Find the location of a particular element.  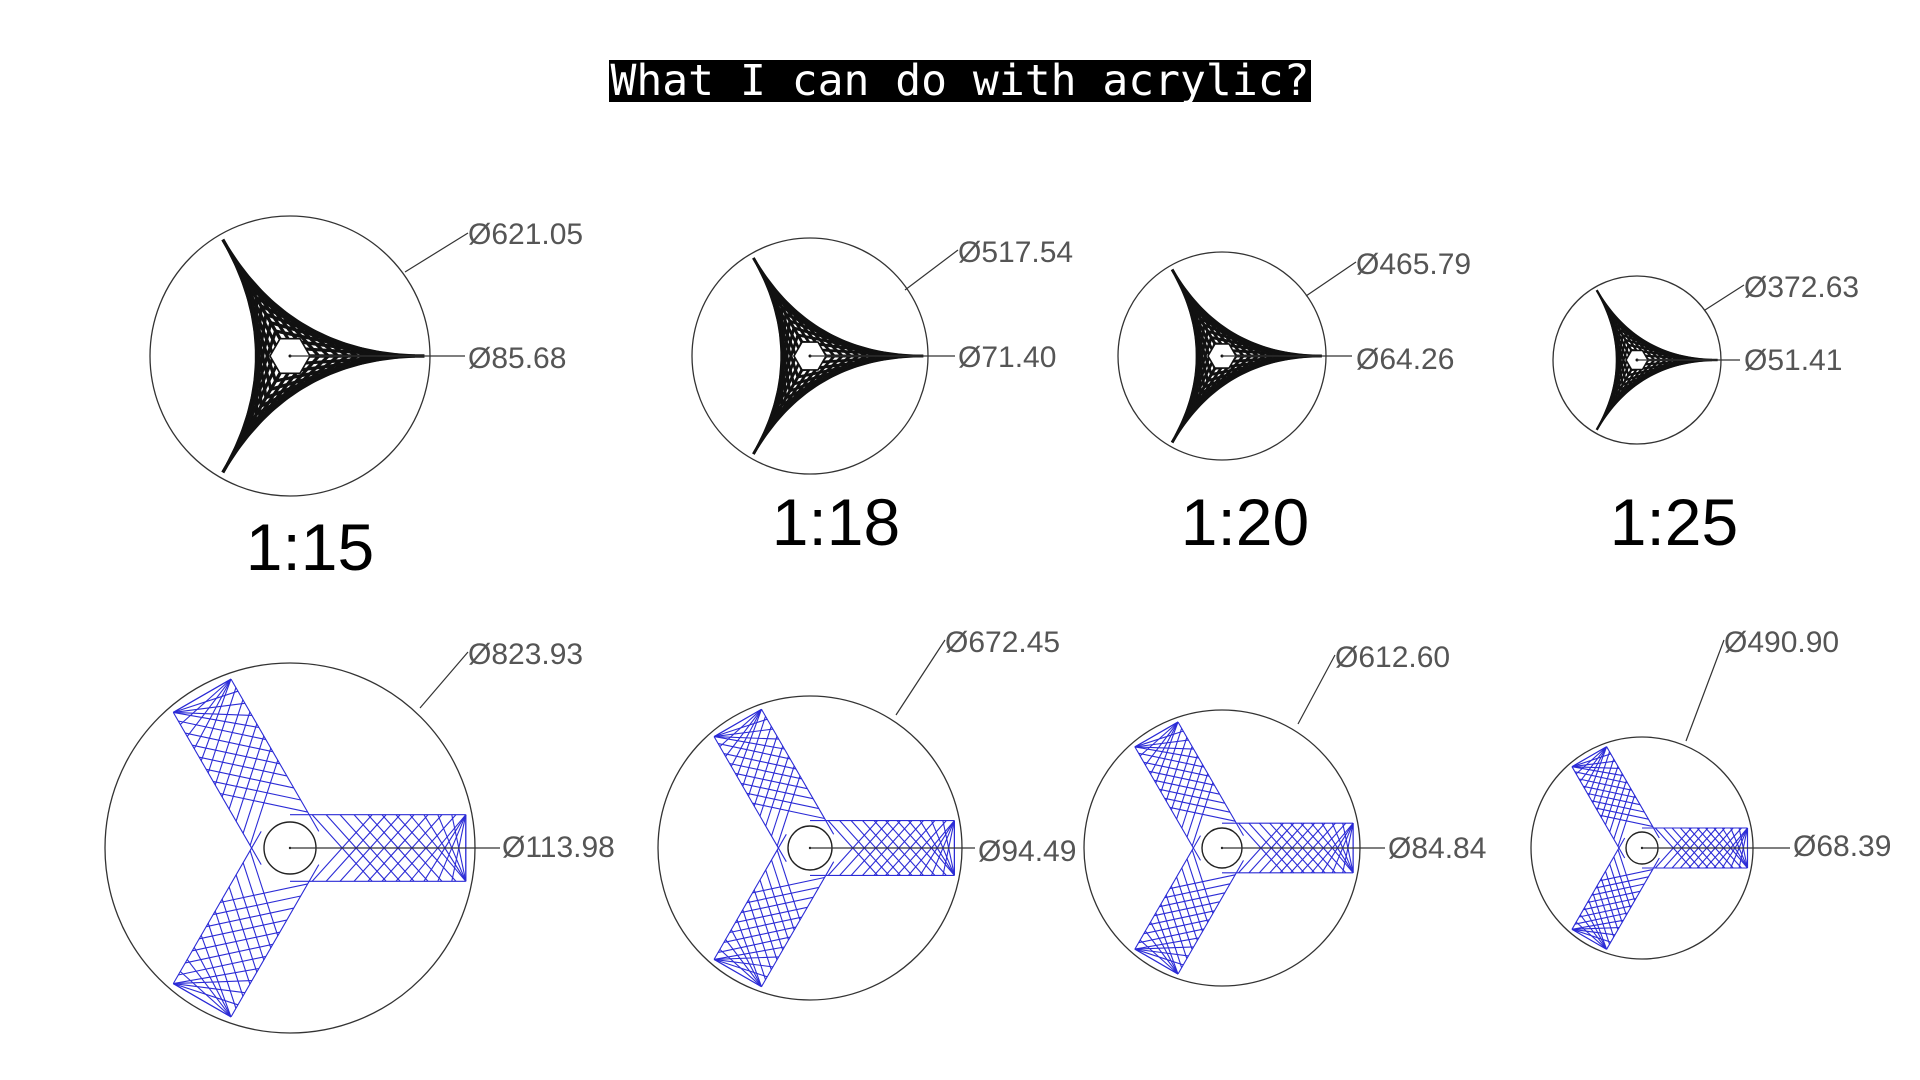

title-wrapper: What I can do with acrylic? is located at coordinates (960, 81).